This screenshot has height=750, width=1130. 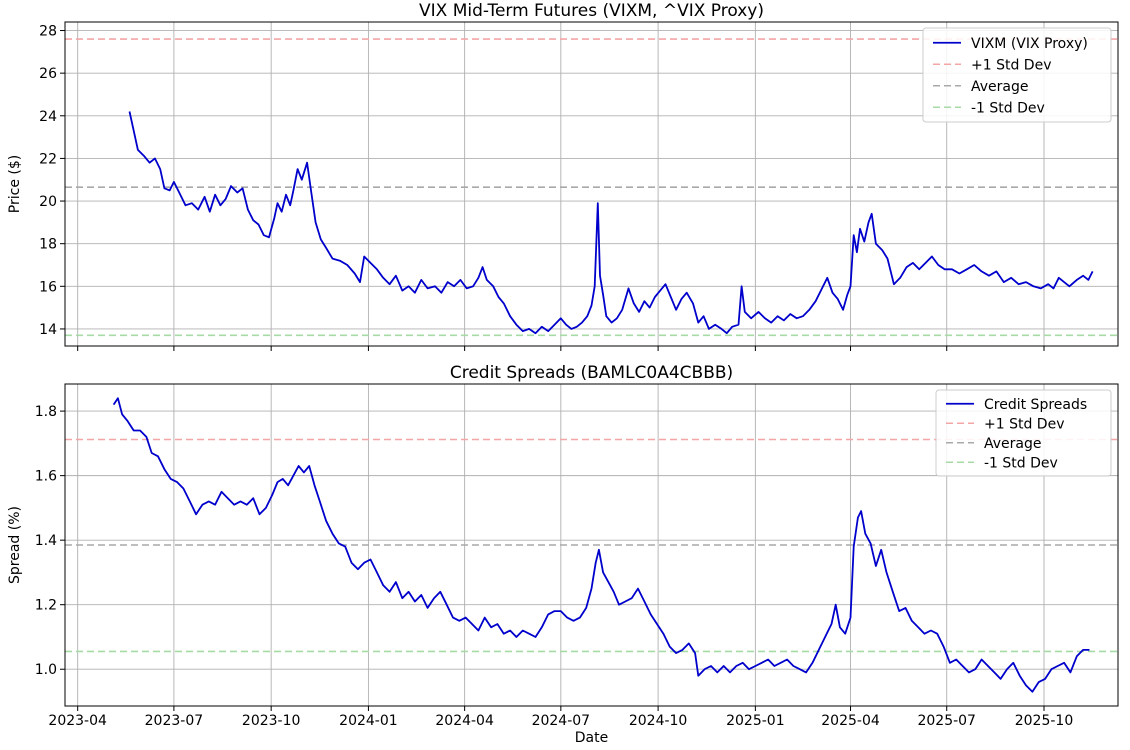 What do you see at coordinates (1029, 44) in the screenshot?
I see `legend-label: VIXM (VIX Proxy)` at bounding box center [1029, 44].